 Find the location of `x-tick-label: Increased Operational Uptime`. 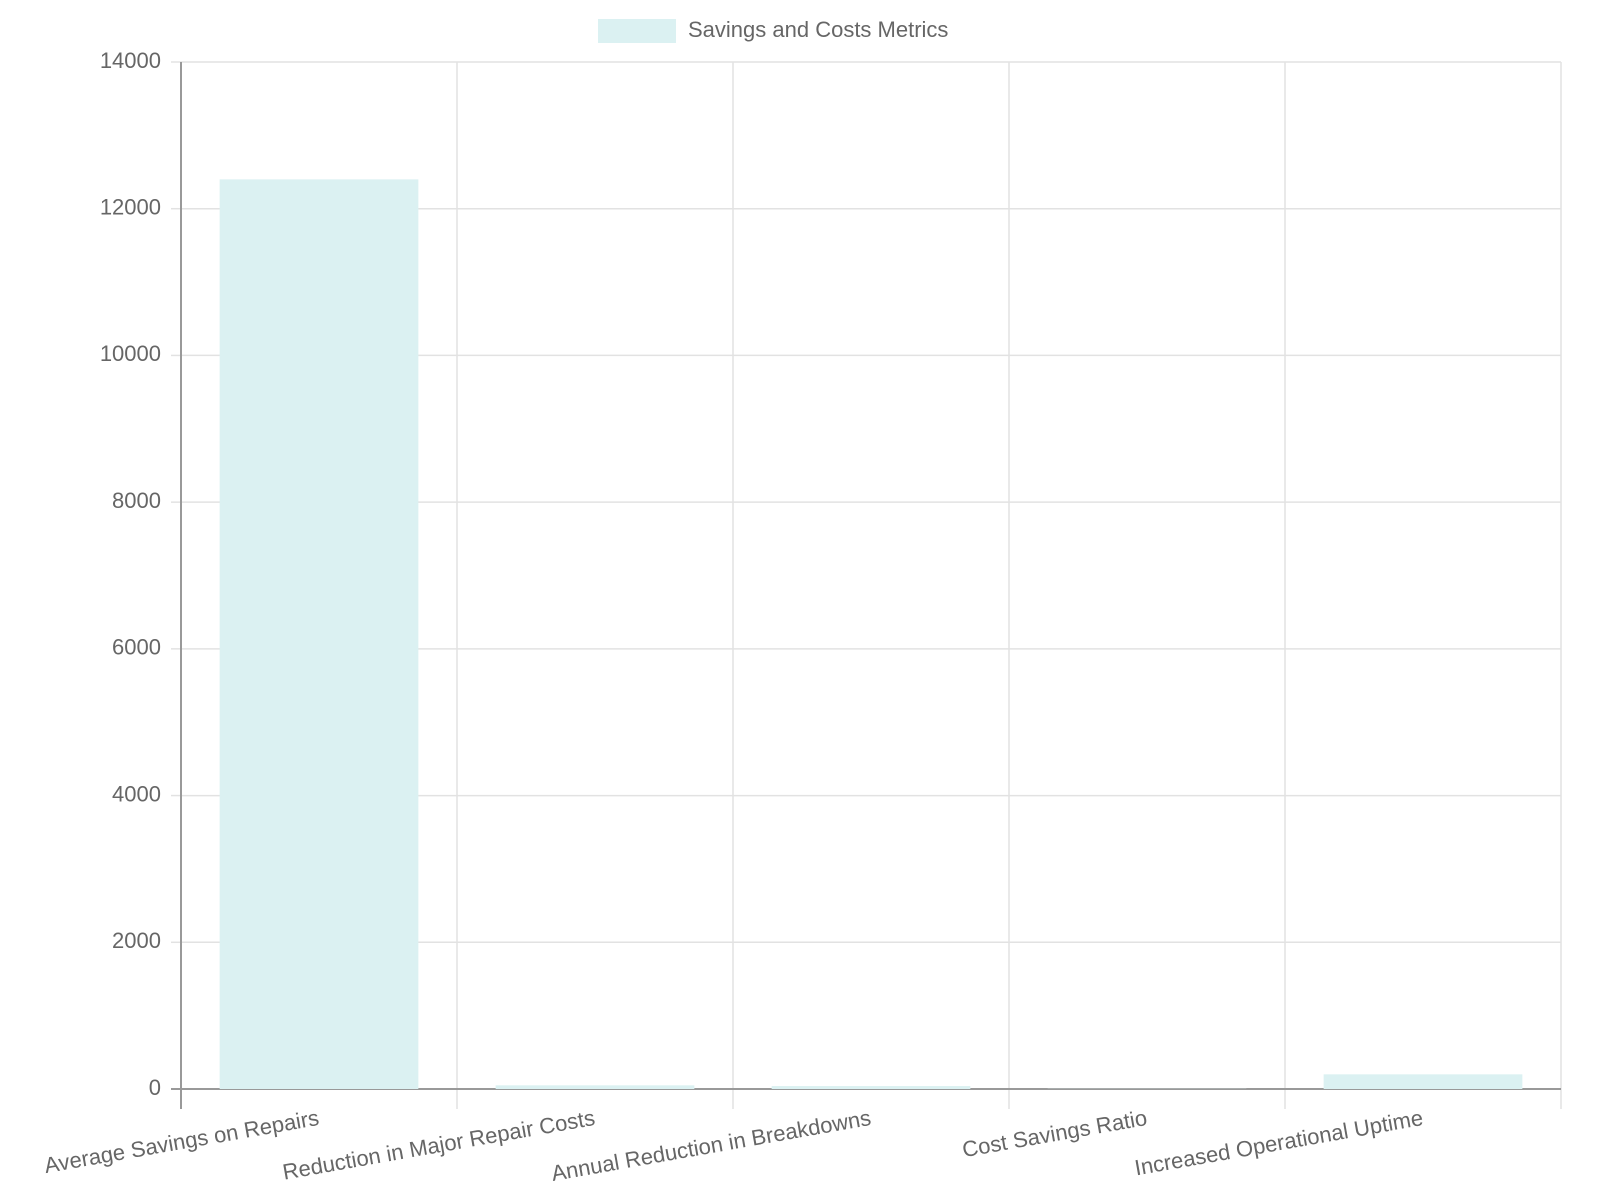

x-tick-label: Increased Operational Uptime is located at coordinates (1279, 1142).